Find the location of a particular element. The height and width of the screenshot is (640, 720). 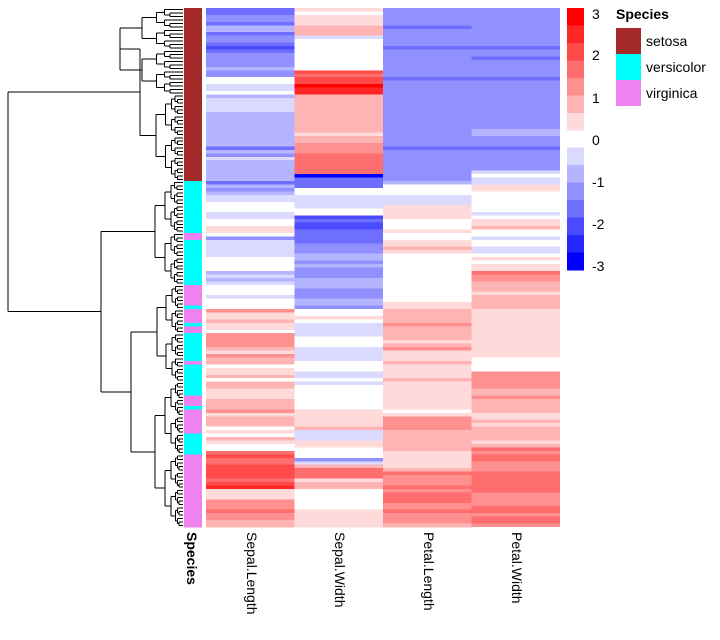

color-tick-2: 2 is located at coordinates (596, 55).